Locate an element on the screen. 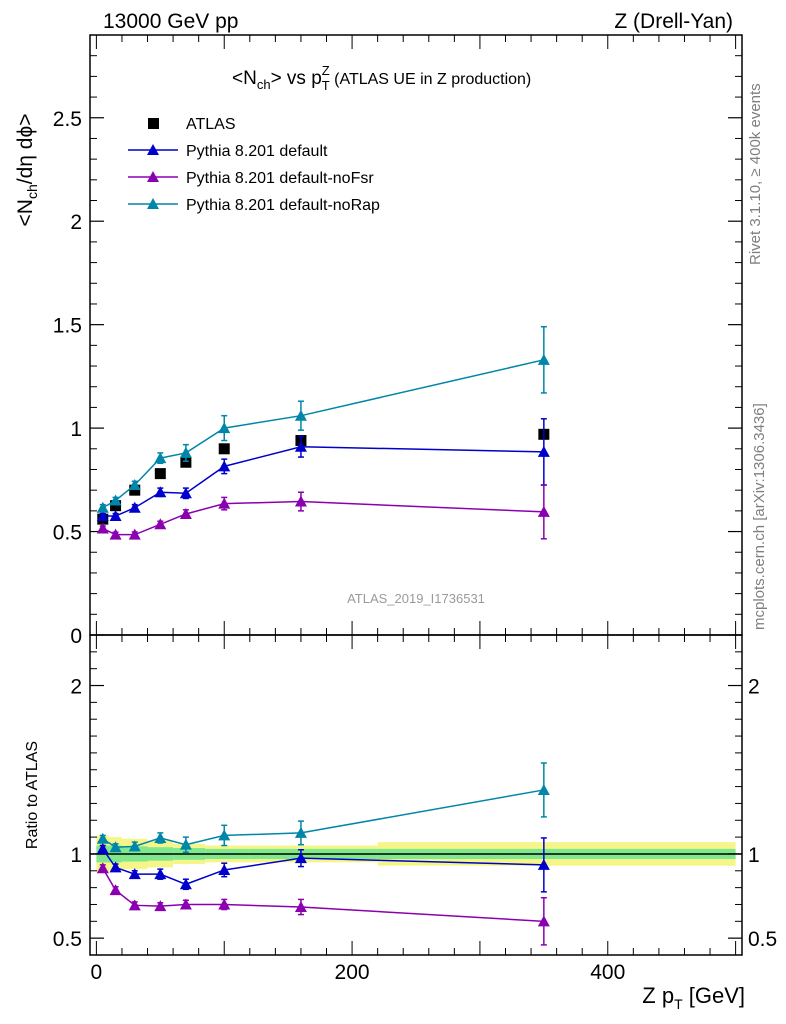 The image size is (786, 1024). main-ytick-label: 0 is located at coordinates (76, 636).